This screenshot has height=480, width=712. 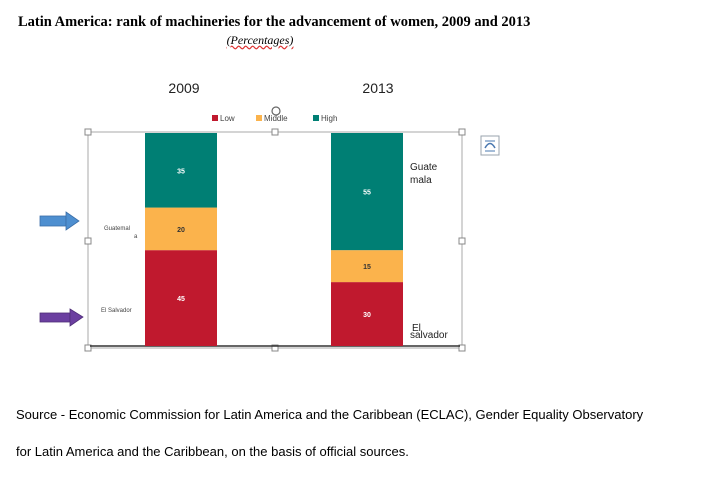 I want to click on data-label-2009-middle: 20, so click(x=181, y=230).